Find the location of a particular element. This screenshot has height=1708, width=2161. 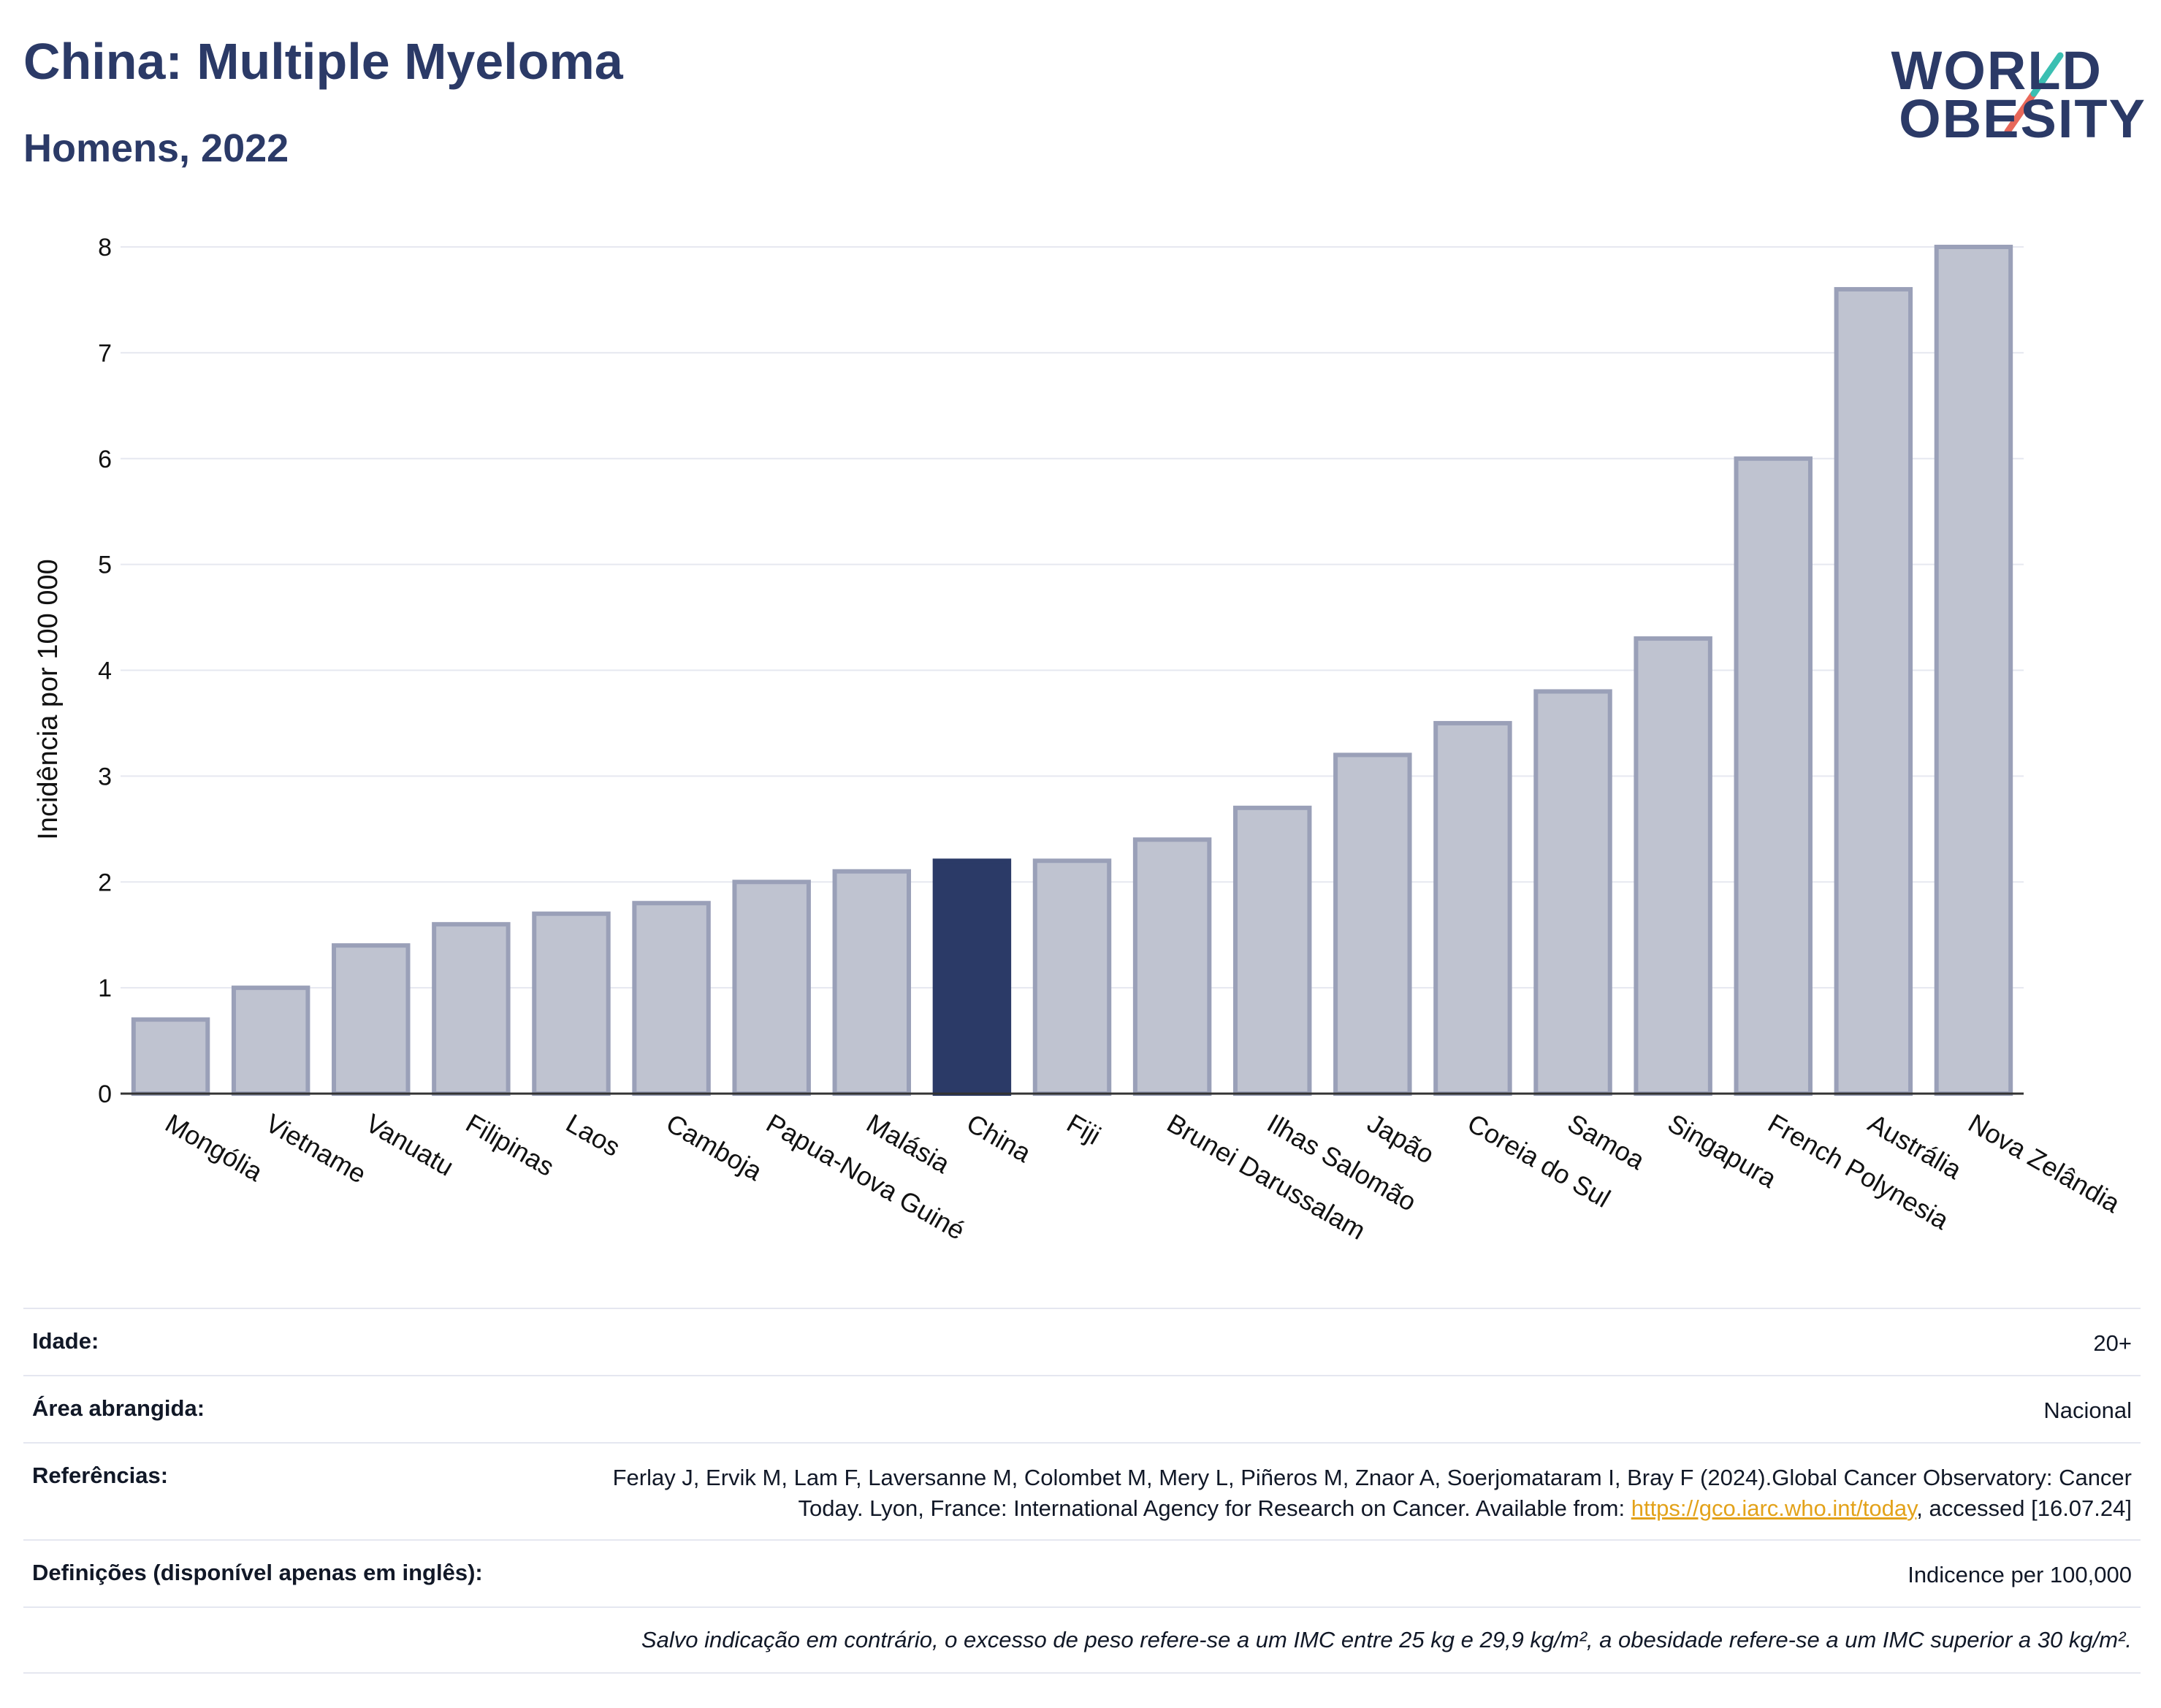

x-tick-label: Mongólia is located at coordinates (215, 1147).